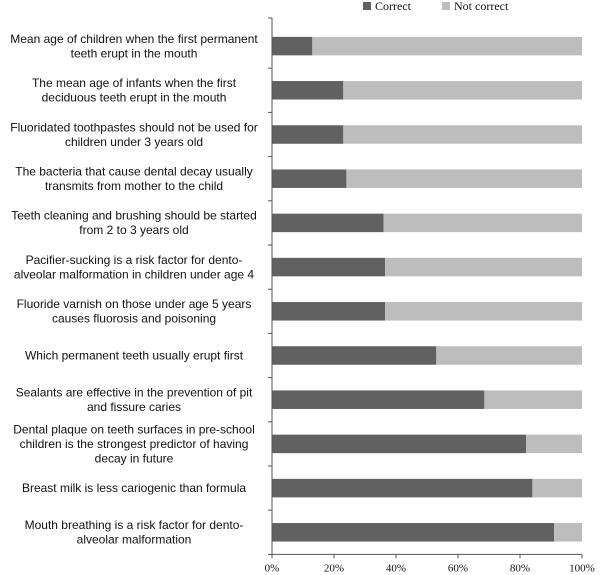 Image resolution: width=600 pixels, height=575 pixels. Describe the element at coordinates (134, 142) in the screenshot. I see `category-label-line: children under 3 years old` at that location.